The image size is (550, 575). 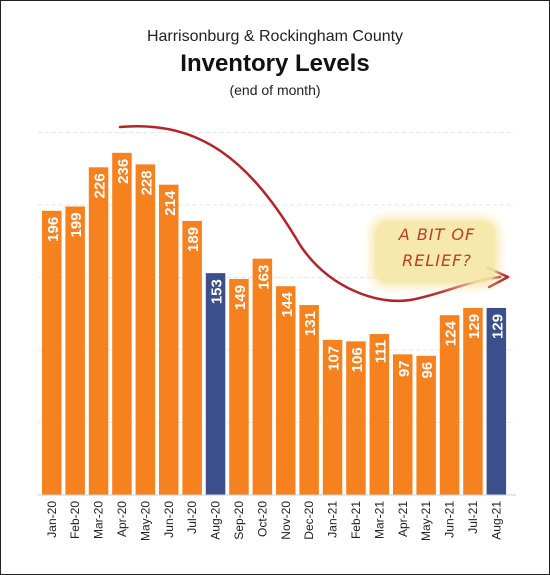 I want to click on value-label-nov-20: 144, so click(x=287, y=305).